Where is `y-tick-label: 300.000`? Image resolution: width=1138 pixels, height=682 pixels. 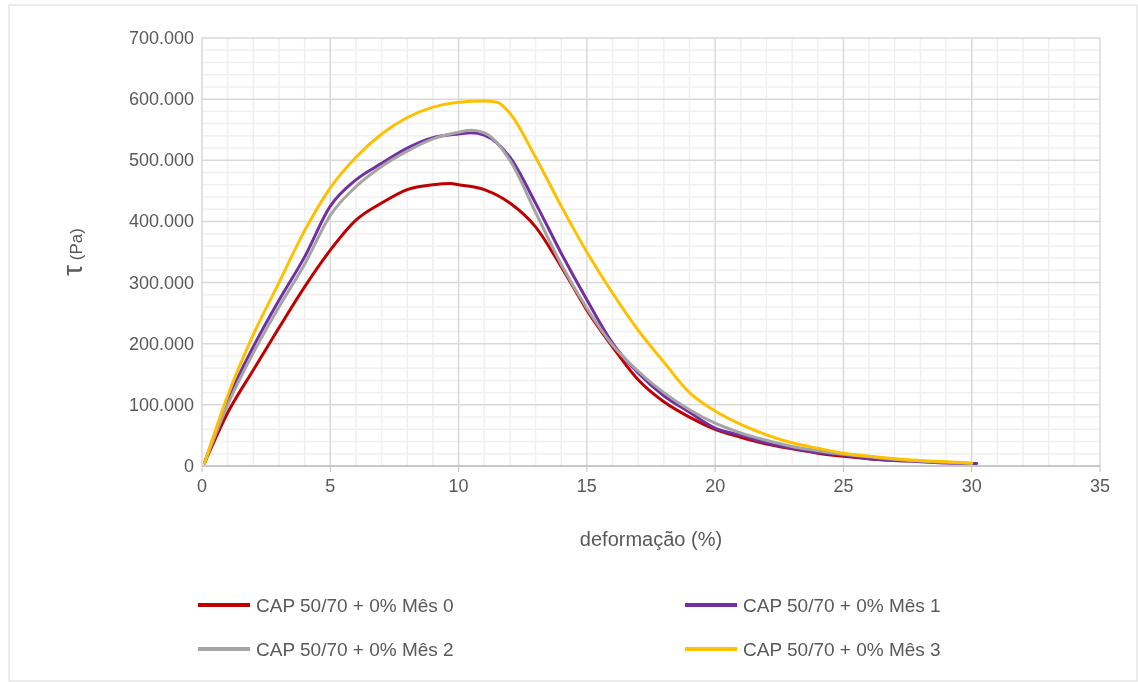
y-tick-label: 300.000 is located at coordinates (161, 282).